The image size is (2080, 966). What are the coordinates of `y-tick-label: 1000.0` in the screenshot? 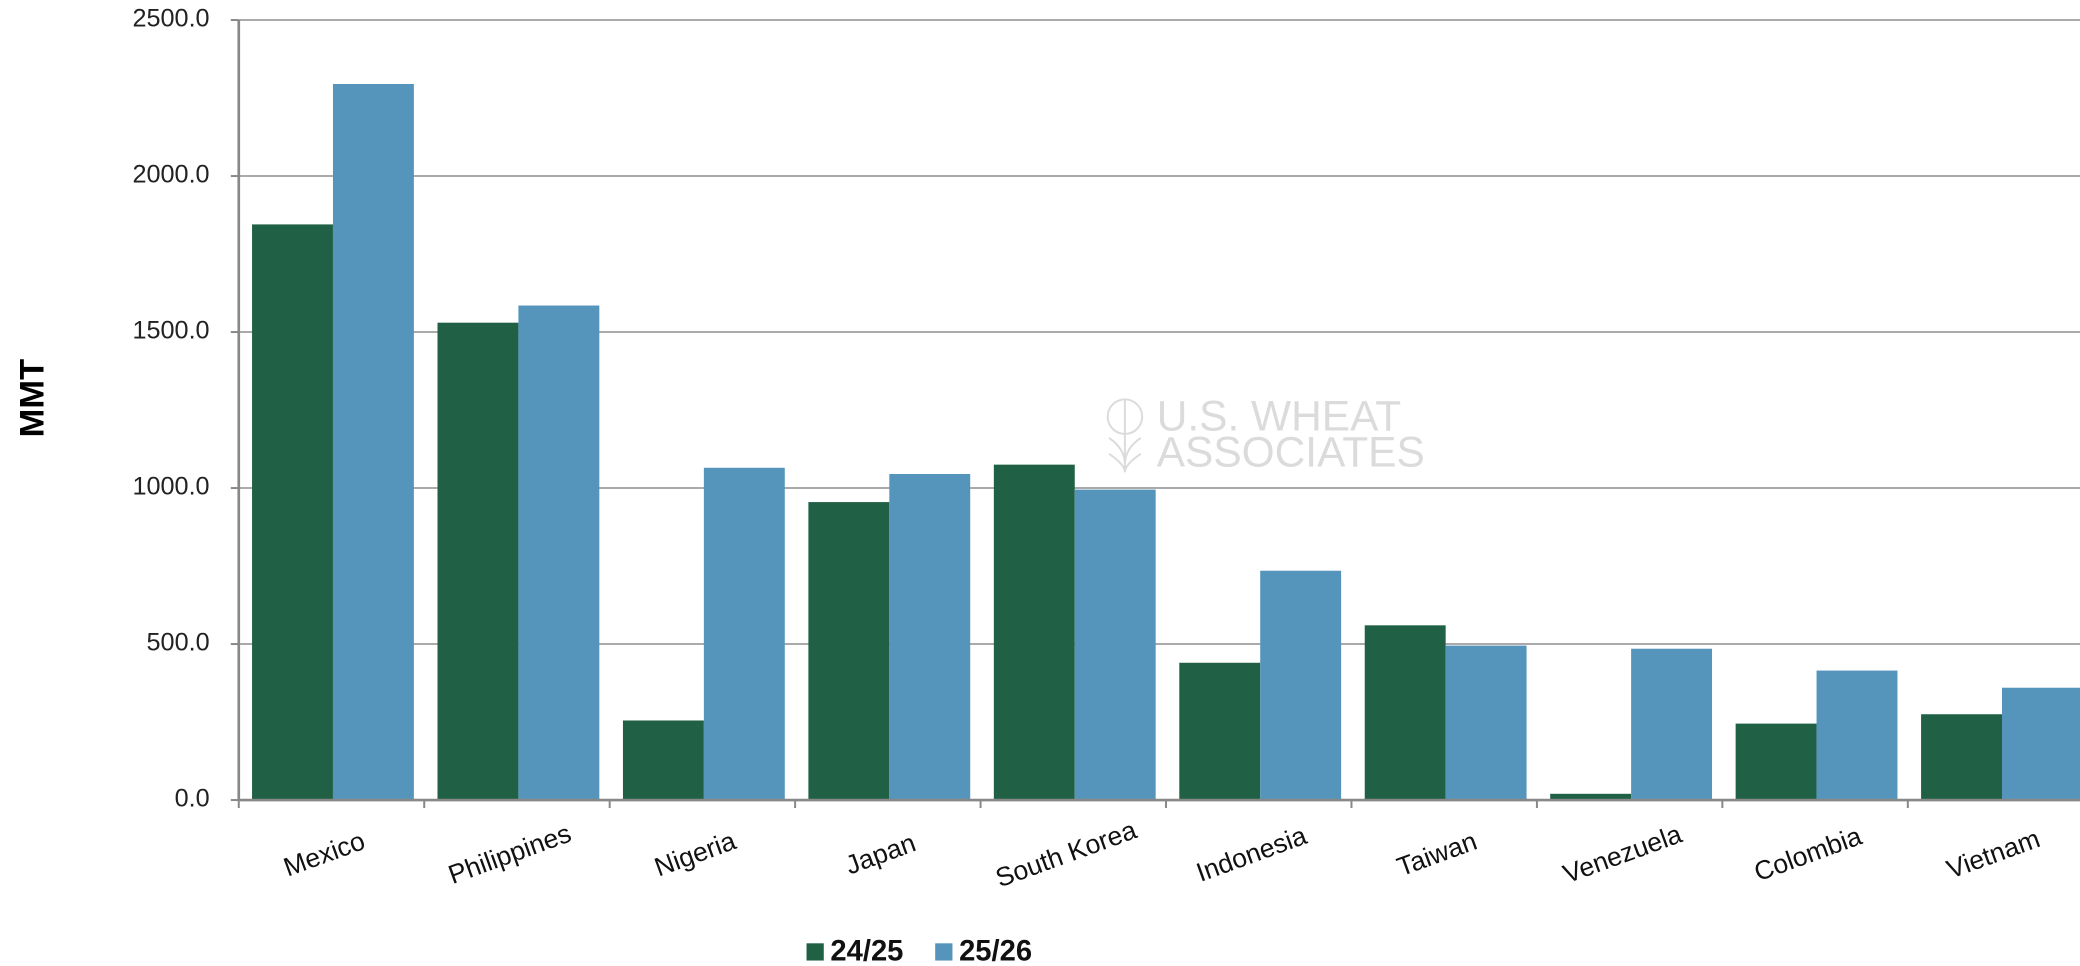 It's located at (171, 487).